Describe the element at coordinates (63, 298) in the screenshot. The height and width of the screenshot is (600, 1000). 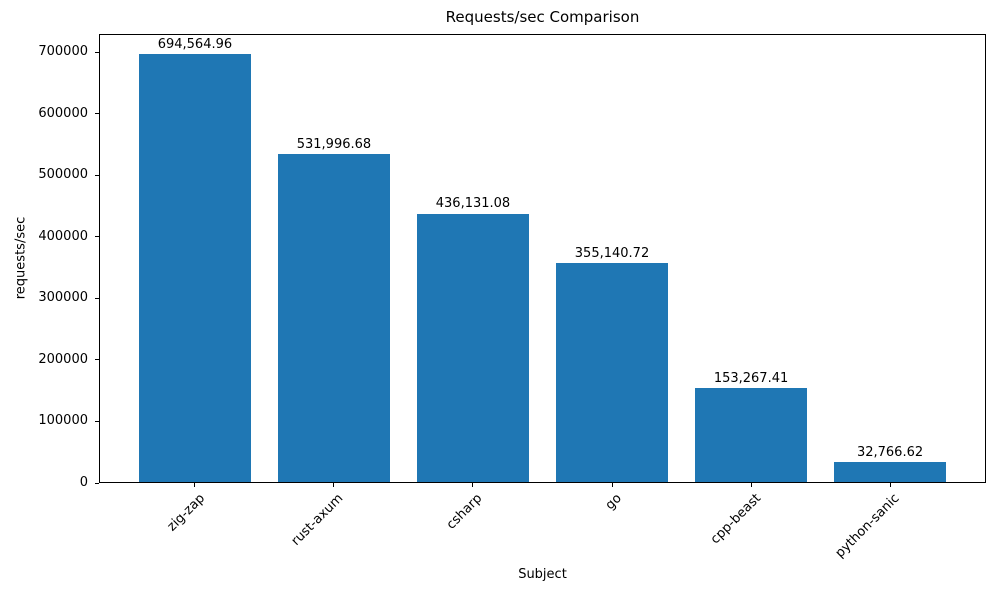
I see `y-tick-label: 300000` at that location.